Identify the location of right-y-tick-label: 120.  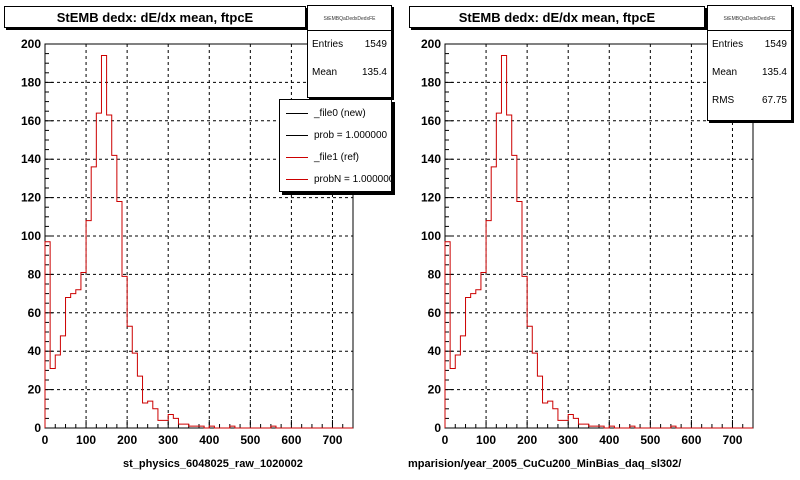
(431, 198).